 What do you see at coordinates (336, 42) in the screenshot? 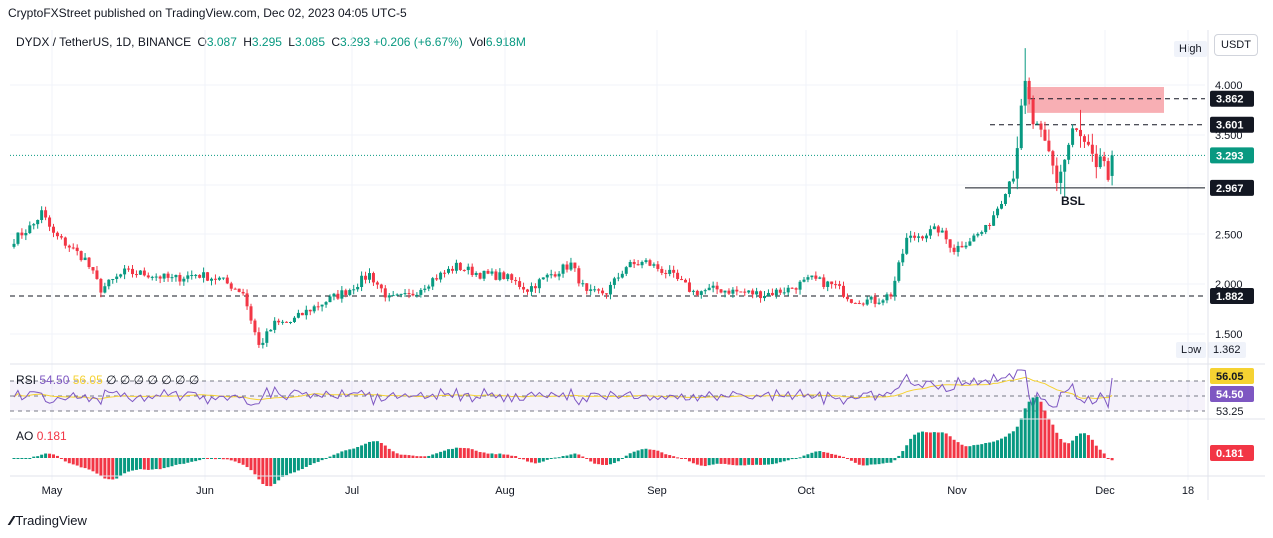
I see `close-label: C` at bounding box center [336, 42].